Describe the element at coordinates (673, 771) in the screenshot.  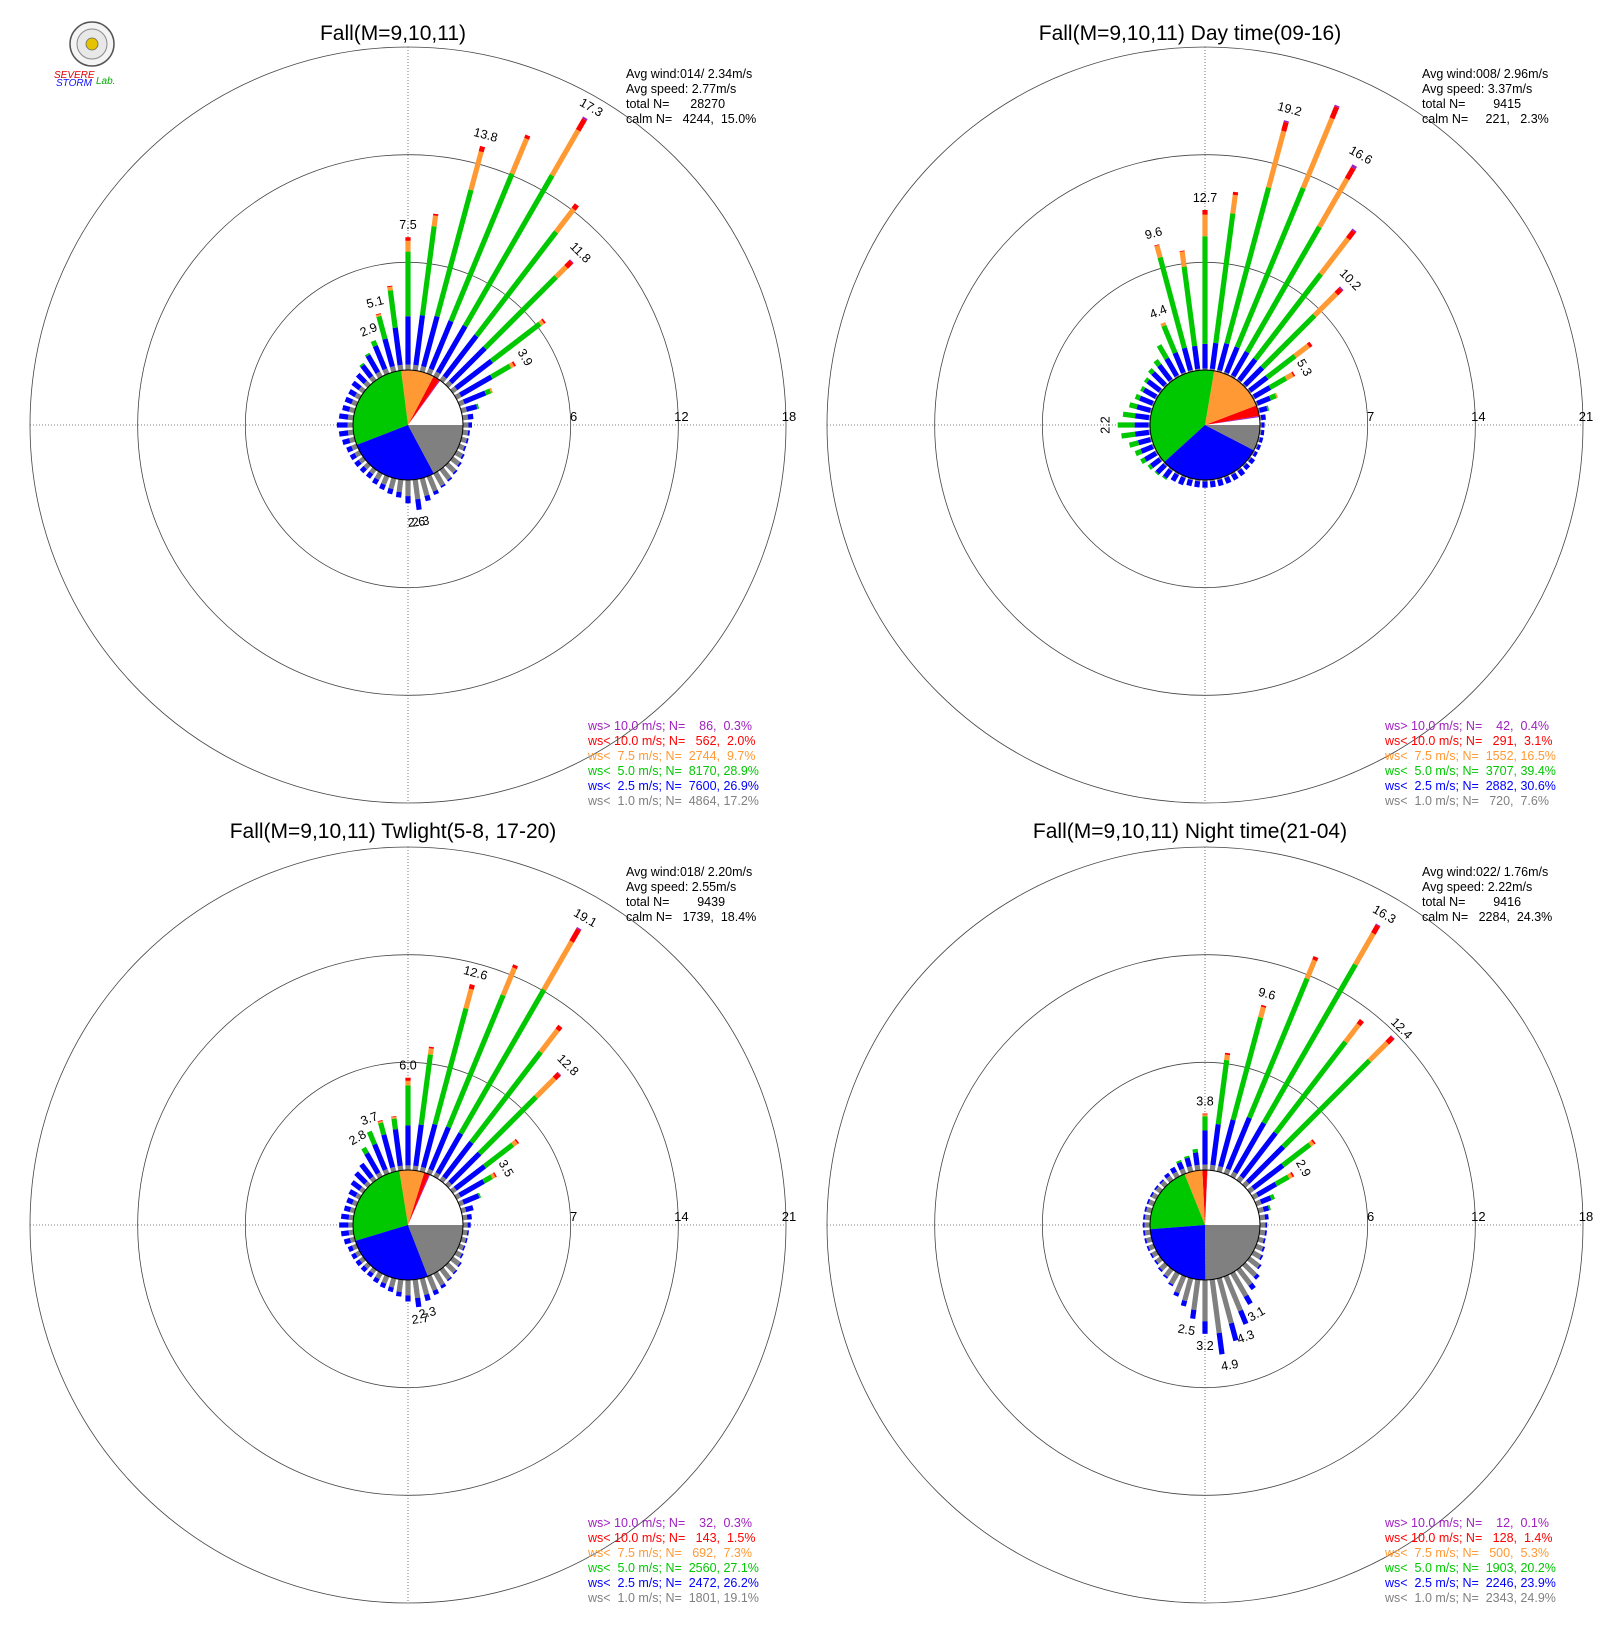
I see `legend-entry: ws< 5.0 m/s; N= 8170, 28.9%` at that location.